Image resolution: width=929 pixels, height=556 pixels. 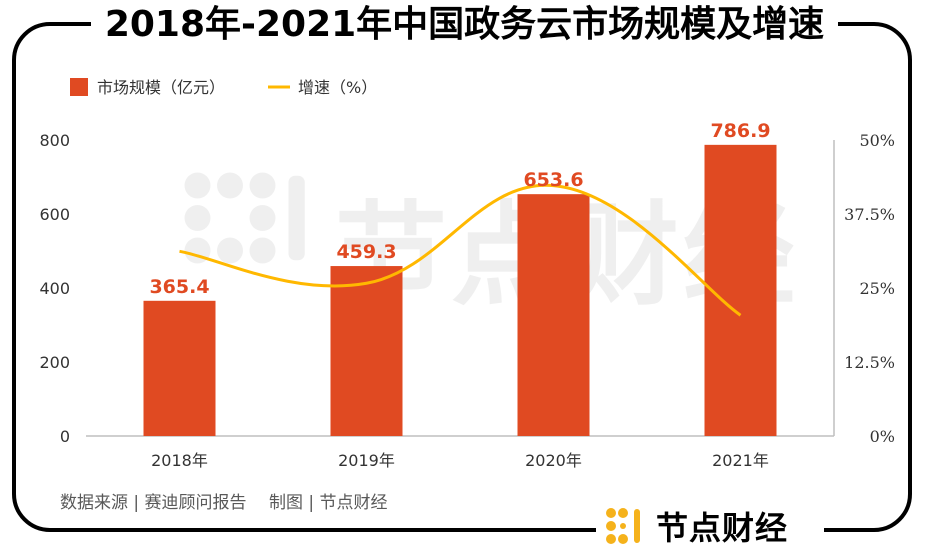 I want to click on x-tick-label: 2019年, so click(x=366, y=460).